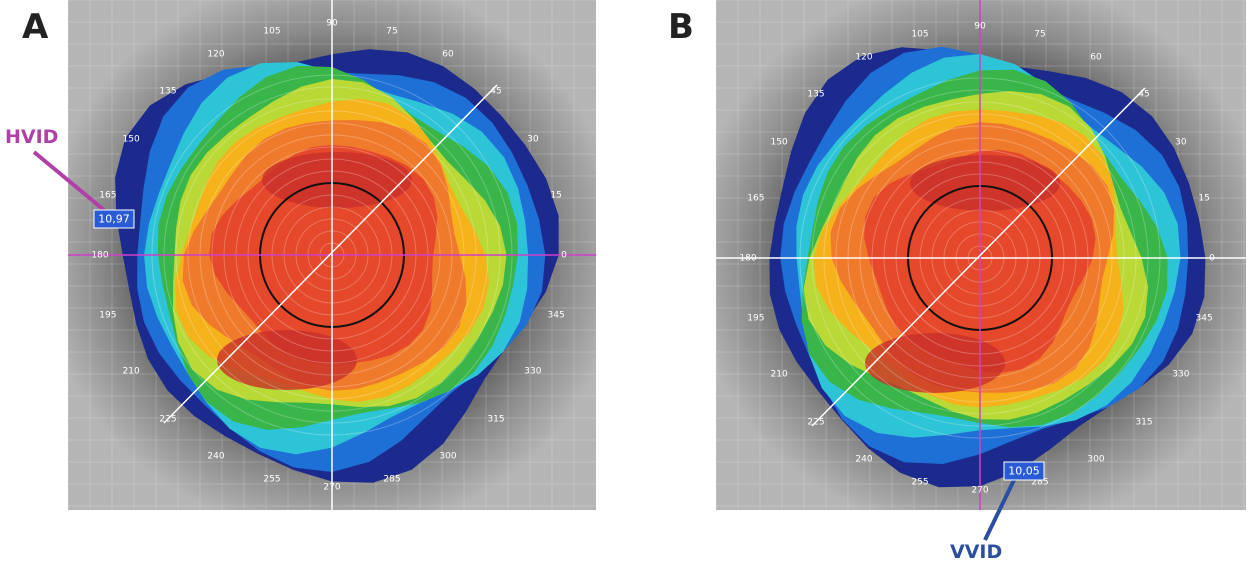 This screenshot has height=570, width=1254. I want to click on annotation-label: VVID, so click(976, 552).